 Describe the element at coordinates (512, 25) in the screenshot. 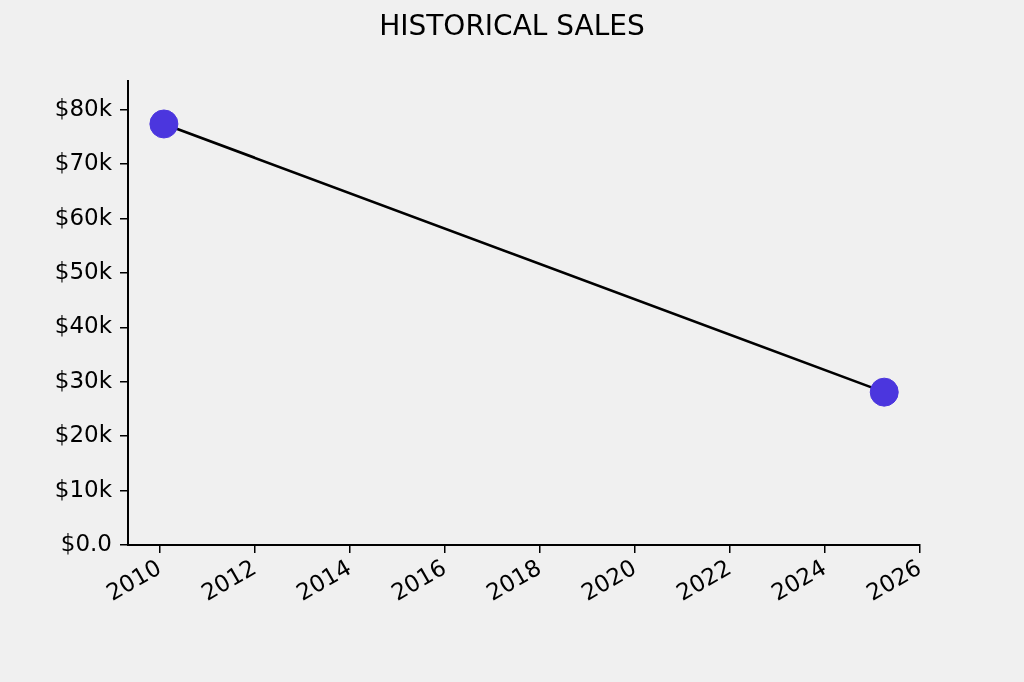

I see `chart-title: HISTORICAL SALES` at that location.